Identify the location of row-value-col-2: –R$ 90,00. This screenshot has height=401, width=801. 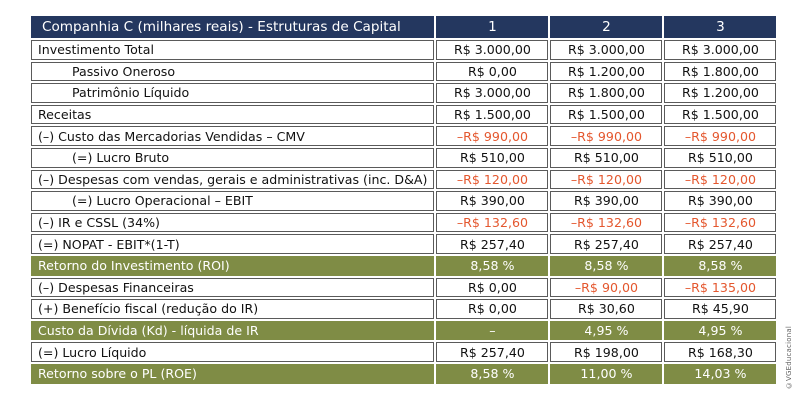
(606, 287).